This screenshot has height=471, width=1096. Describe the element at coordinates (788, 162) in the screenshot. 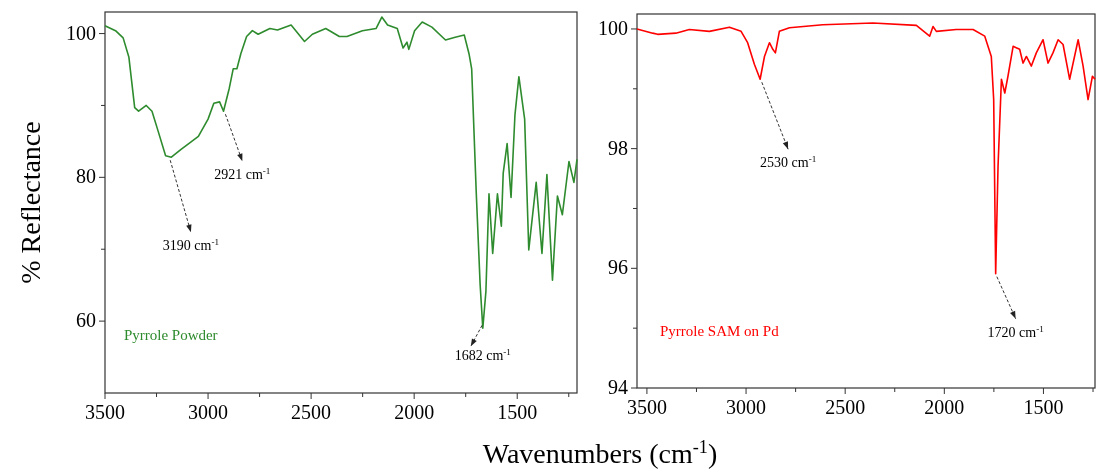

I see `annotation: 2530 cm$^{-1}$` at that location.